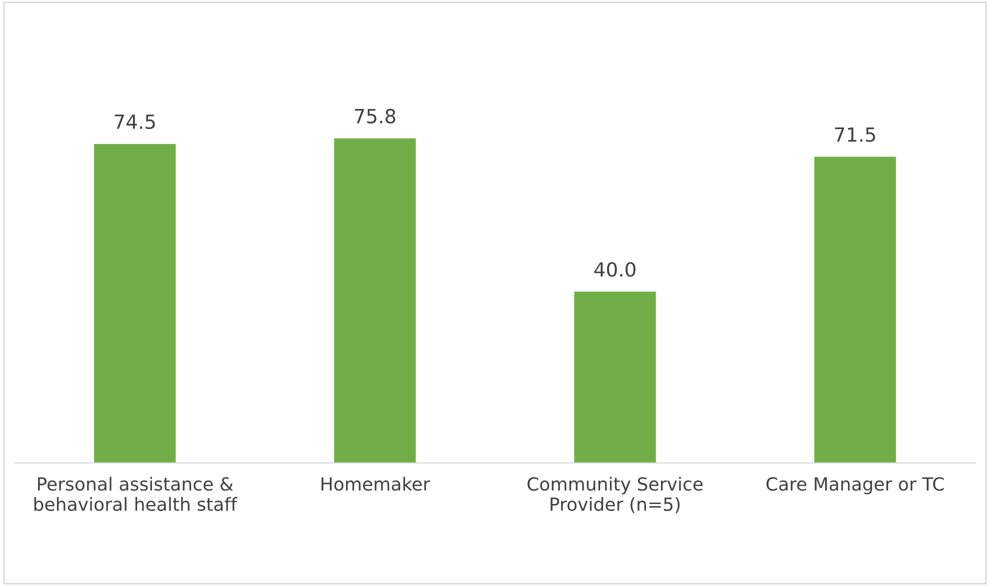 This screenshot has width=990, height=586. Describe the element at coordinates (375, 116) in the screenshot. I see `data-label: 75.8` at that location.